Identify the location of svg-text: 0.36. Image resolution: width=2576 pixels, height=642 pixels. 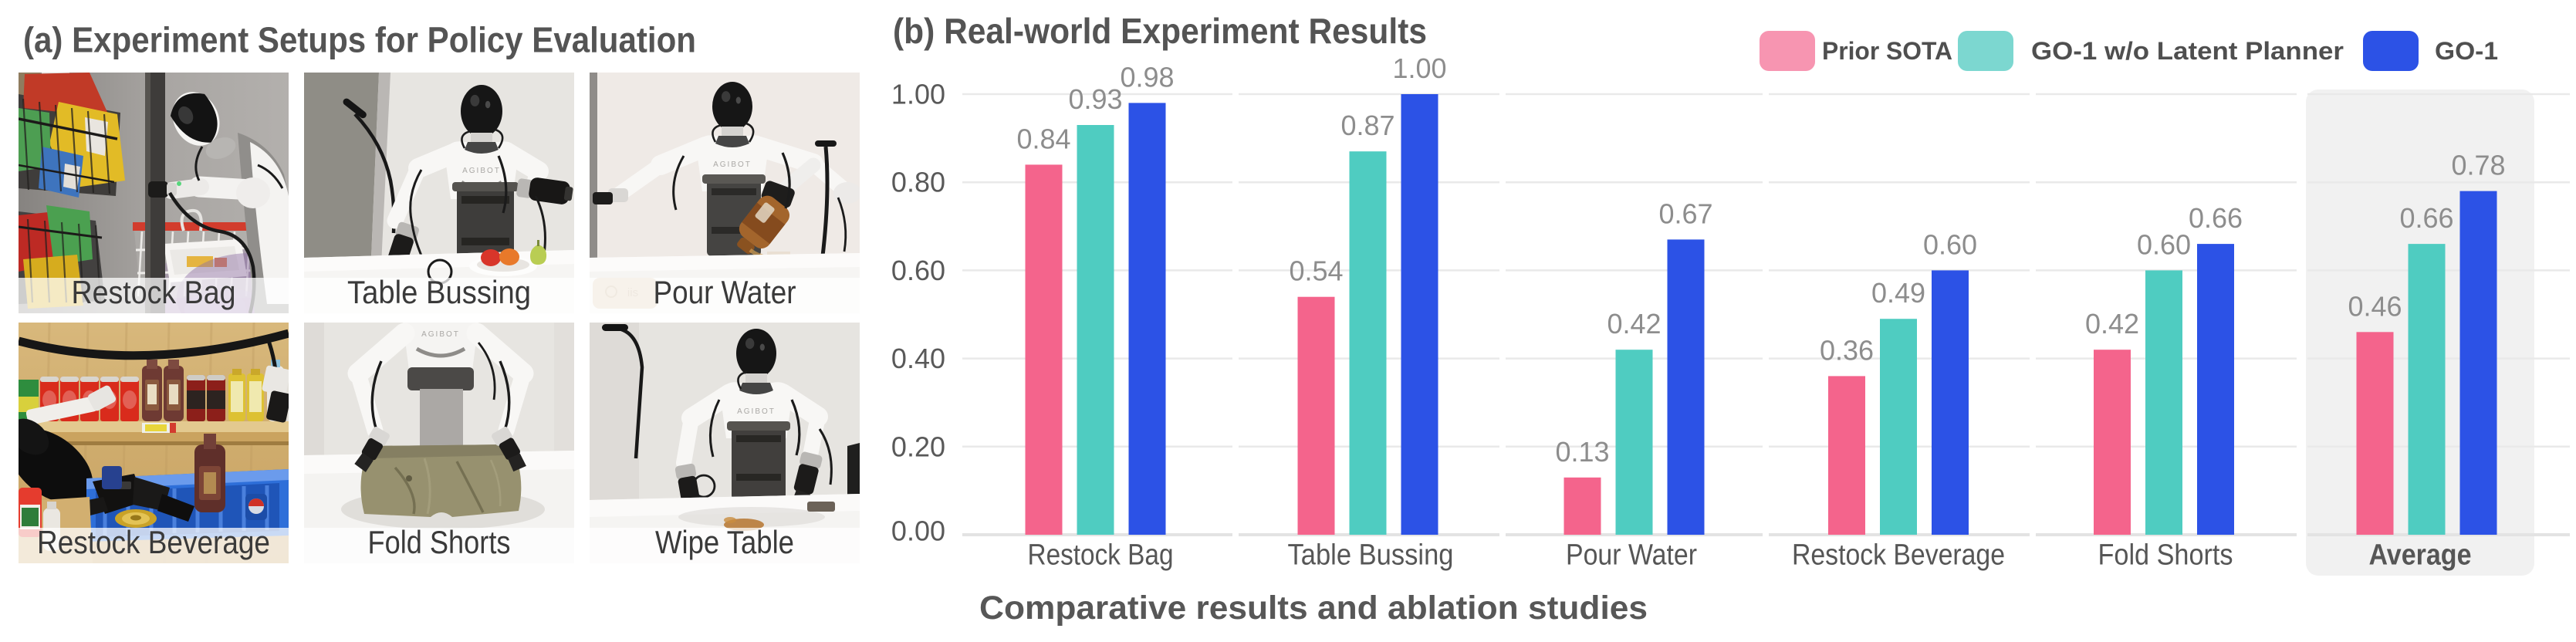
(1847, 350).